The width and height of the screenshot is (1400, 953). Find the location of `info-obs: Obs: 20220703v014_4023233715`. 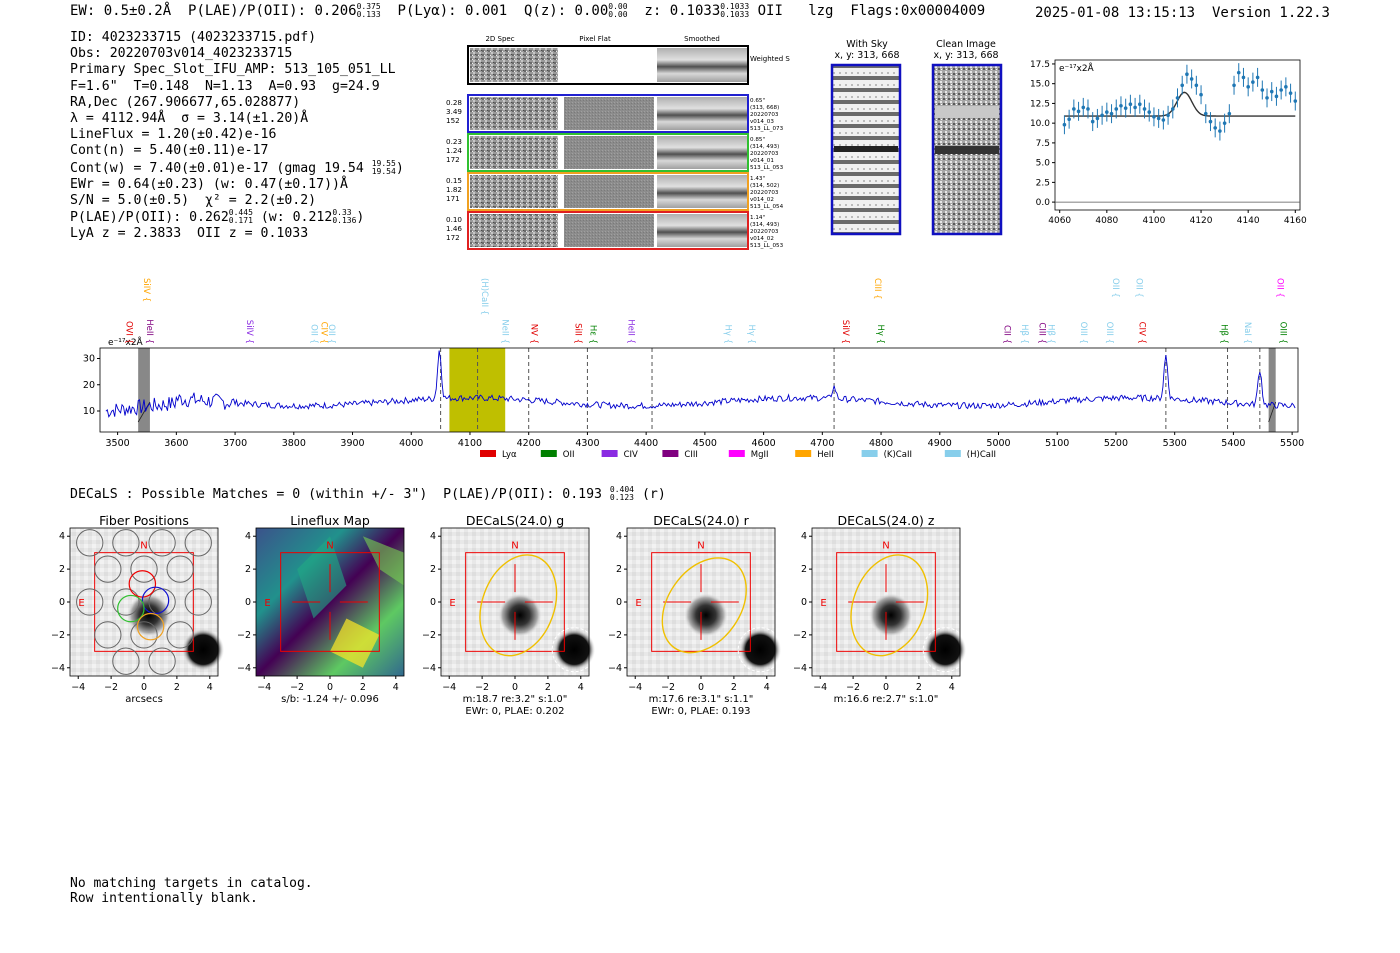

info-obs: Obs: 20220703v014_4023233715 is located at coordinates (181, 54).